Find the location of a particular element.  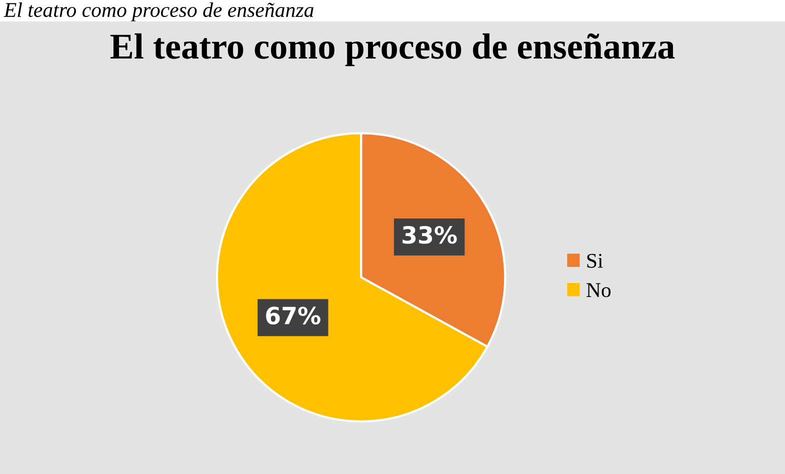

legend-label: Si is located at coordinates (595, 261).